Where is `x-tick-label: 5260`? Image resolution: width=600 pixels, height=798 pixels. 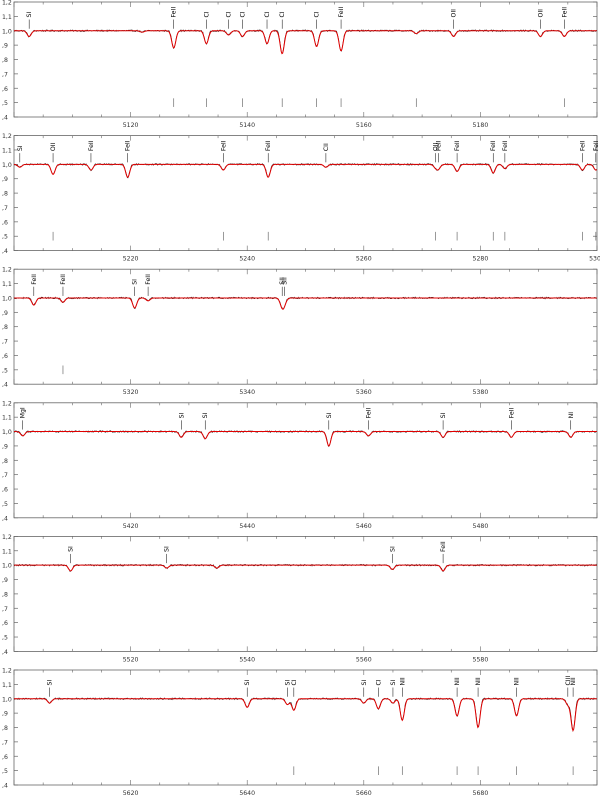 x-tick-label: 5260 is located at coordinates (364, 259).